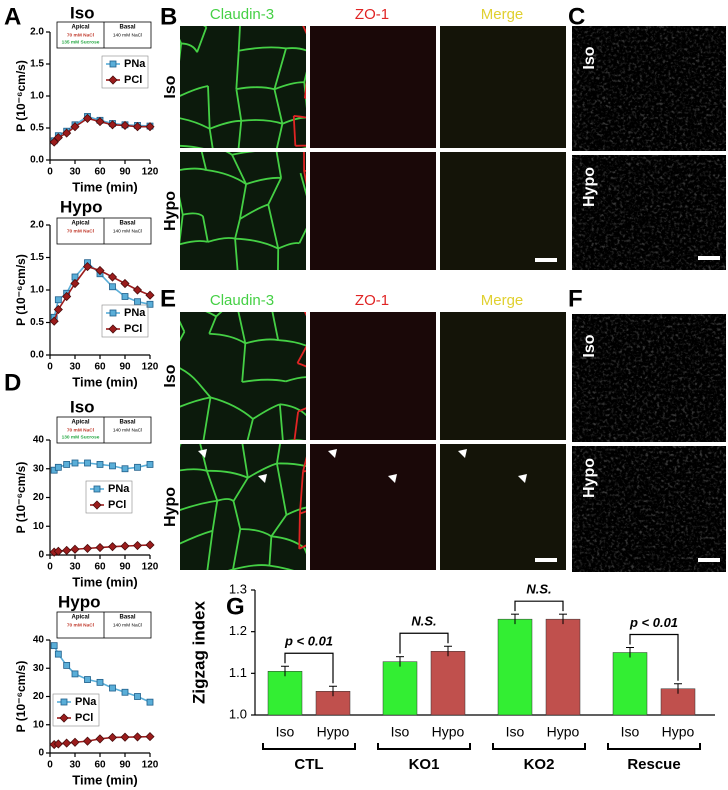 Image resolution: width=728 pixels, height=790 pixels. I want to click on annotation: N.S., so click(423, 621).